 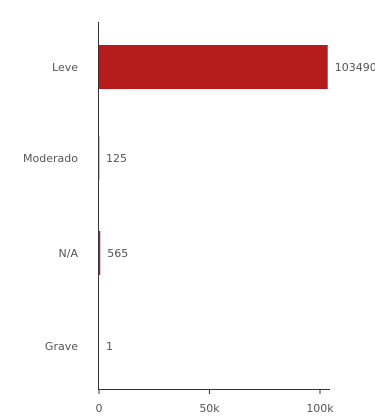 What do you see at coordinates (99, 408) in the screenshot?
I see `x-tick-label: 0` at bounding box center [99, 408].